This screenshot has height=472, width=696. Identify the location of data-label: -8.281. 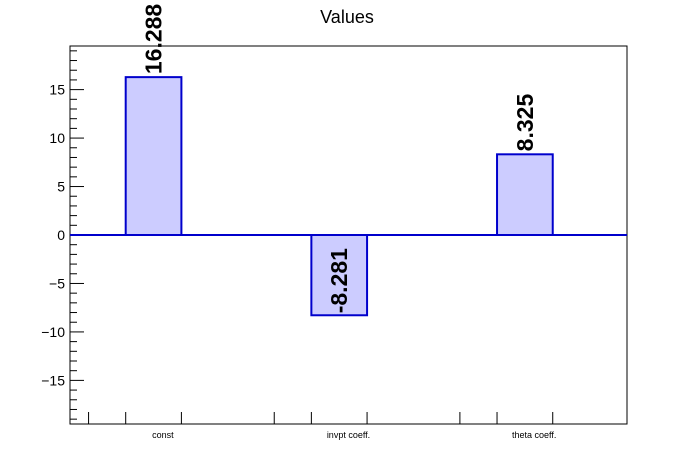
(339, 280).